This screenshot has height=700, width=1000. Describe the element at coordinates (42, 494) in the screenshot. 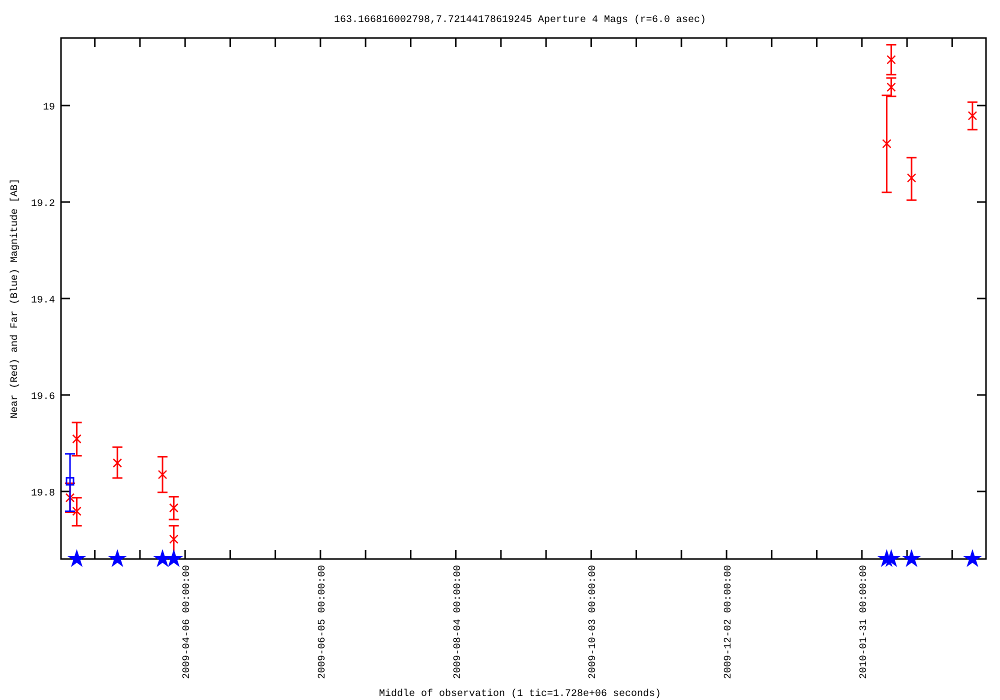

I see `y-tick-label: 19.8` at that location.